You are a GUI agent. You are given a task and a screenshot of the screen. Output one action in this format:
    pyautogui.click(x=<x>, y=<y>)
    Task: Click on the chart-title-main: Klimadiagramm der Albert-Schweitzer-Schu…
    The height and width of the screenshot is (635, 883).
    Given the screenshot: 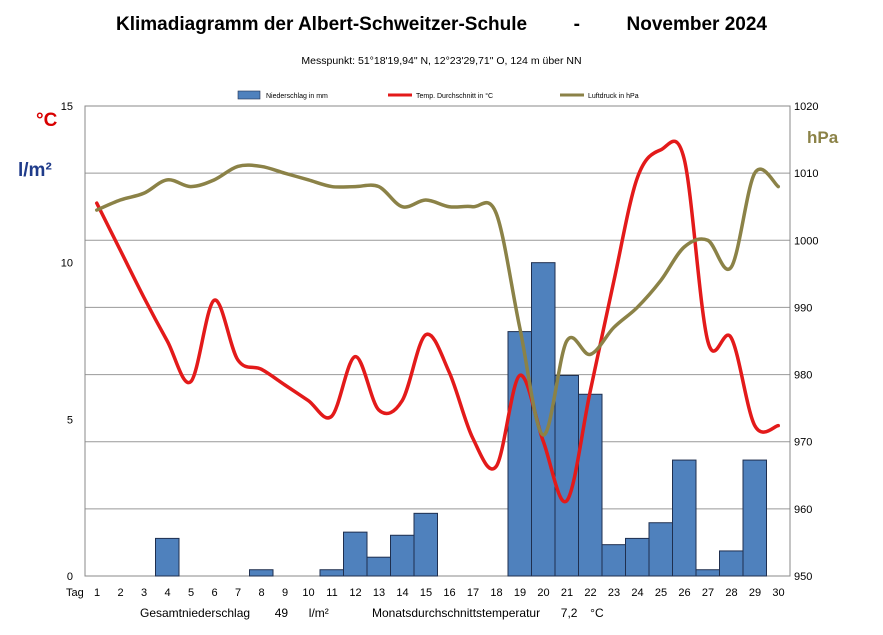 What is the action you would take?
    pyautogui.click(x=322, y=24)
    